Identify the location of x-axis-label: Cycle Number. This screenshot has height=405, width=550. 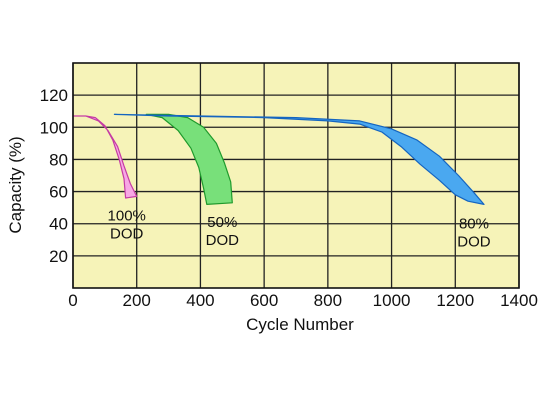
(300, 324).